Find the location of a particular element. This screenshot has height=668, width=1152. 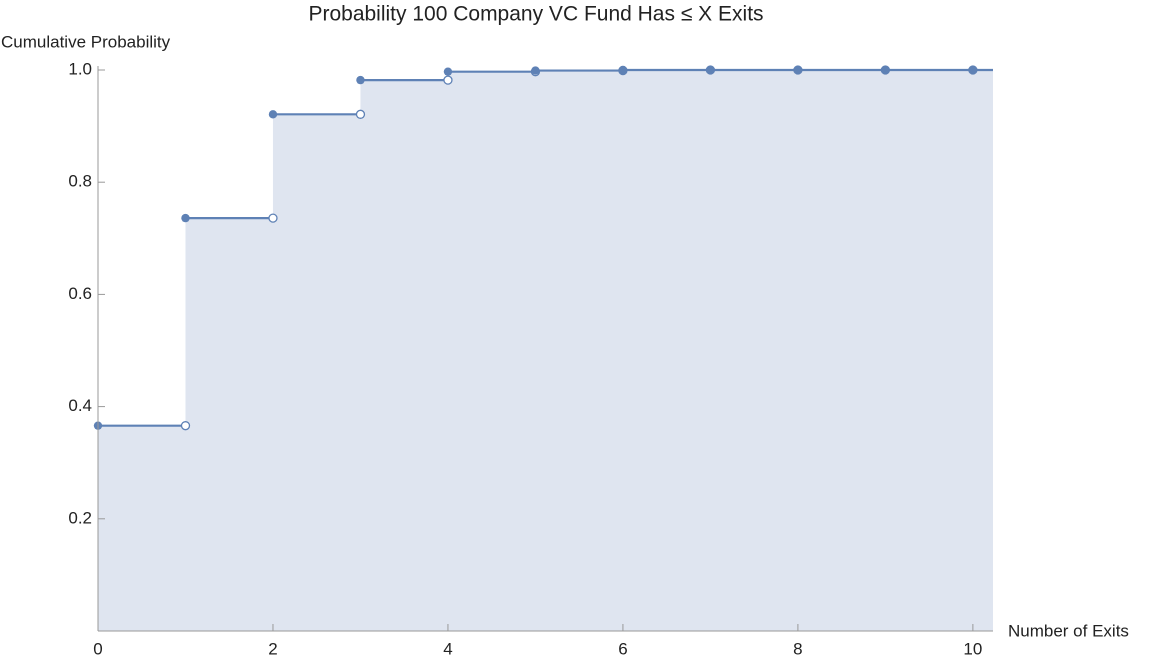

x-tick-label: 2 is located at coordinates (272, 648).